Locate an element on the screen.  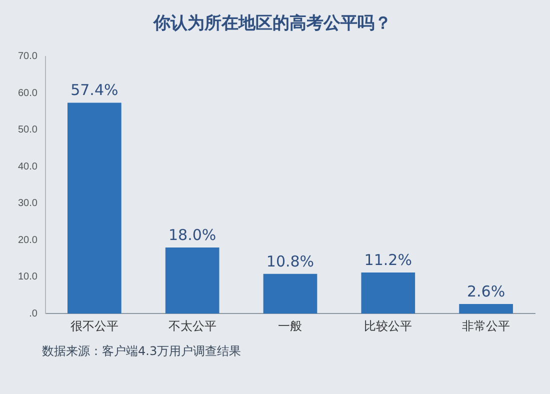
data-label: 10.8% is located at coordinates (290, 261).